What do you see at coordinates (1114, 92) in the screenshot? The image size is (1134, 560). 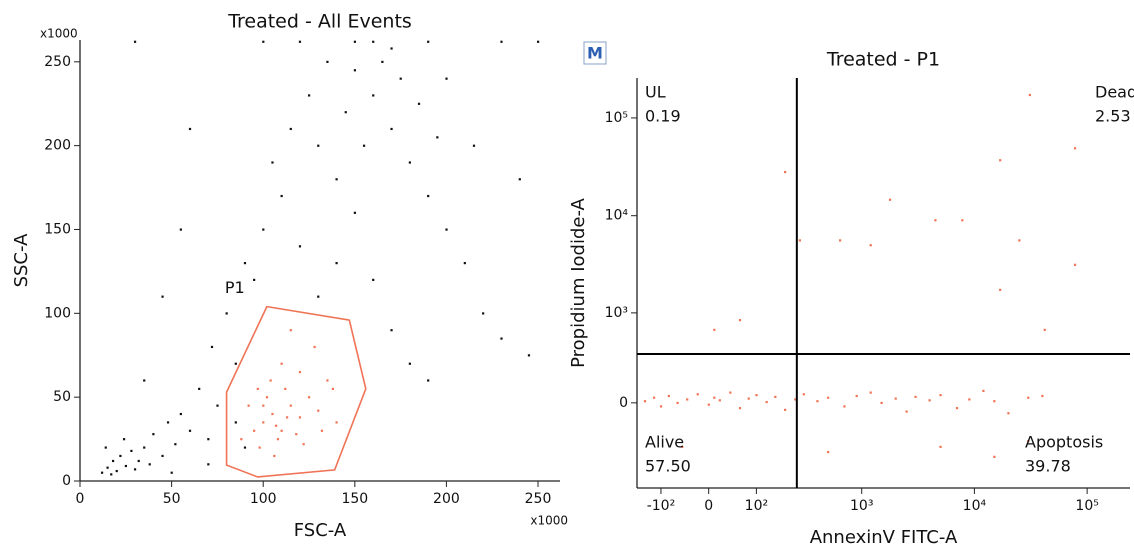 I see `quadrant-name: Dead` at bounding box center [1114, 92].